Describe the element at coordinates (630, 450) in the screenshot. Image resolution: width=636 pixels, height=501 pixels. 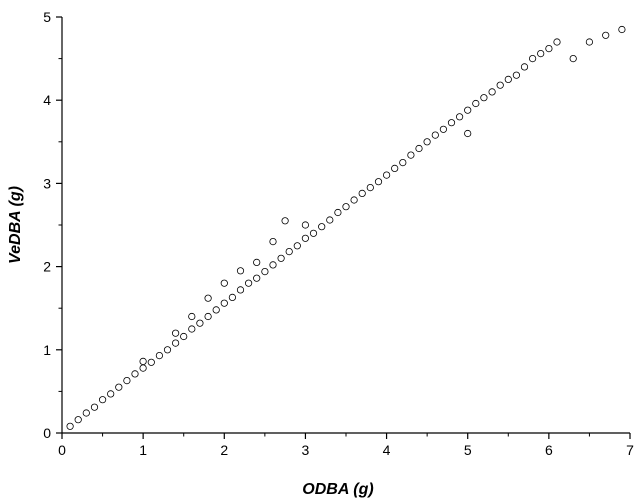
I see `x-tick-label: 7` at that location.